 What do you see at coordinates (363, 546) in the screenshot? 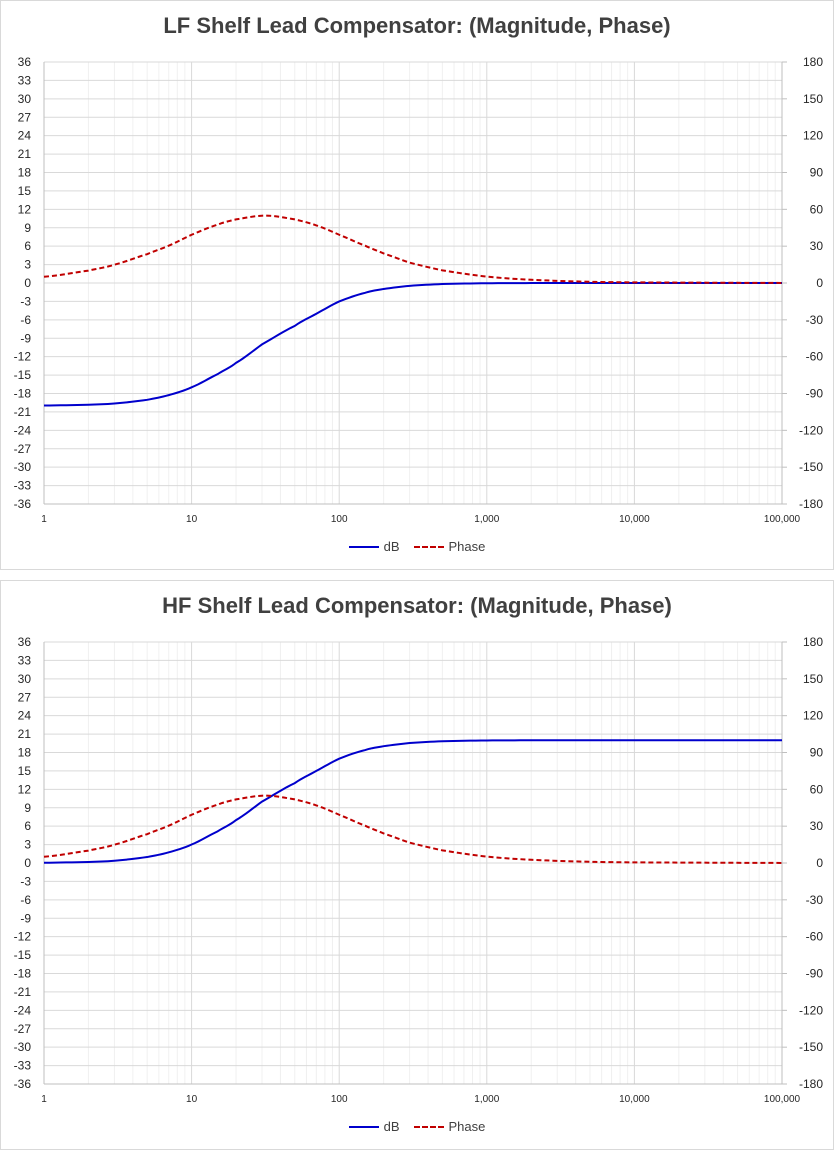
I see `legend-swatch-db` at bounding box center [363, 546].